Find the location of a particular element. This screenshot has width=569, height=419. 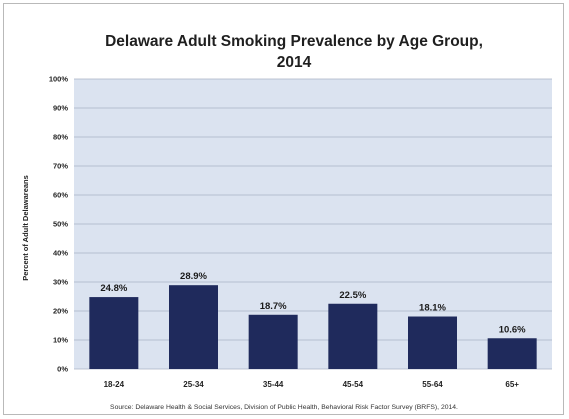

y-tick-label: 70% is located at coordinates (60, 166).